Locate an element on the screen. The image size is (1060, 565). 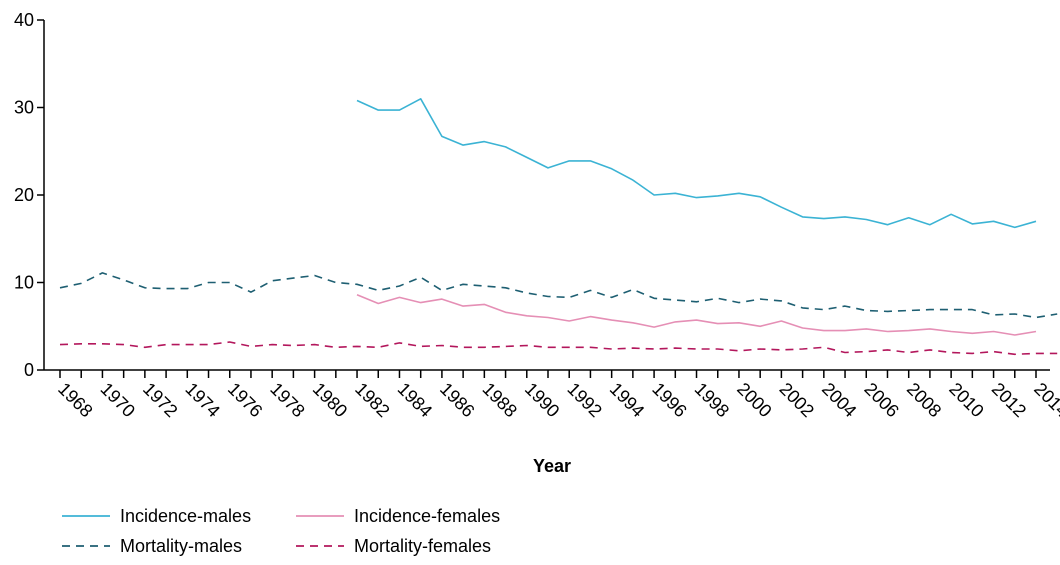
series-line-mortality-males is located at coordinates (558, 295).